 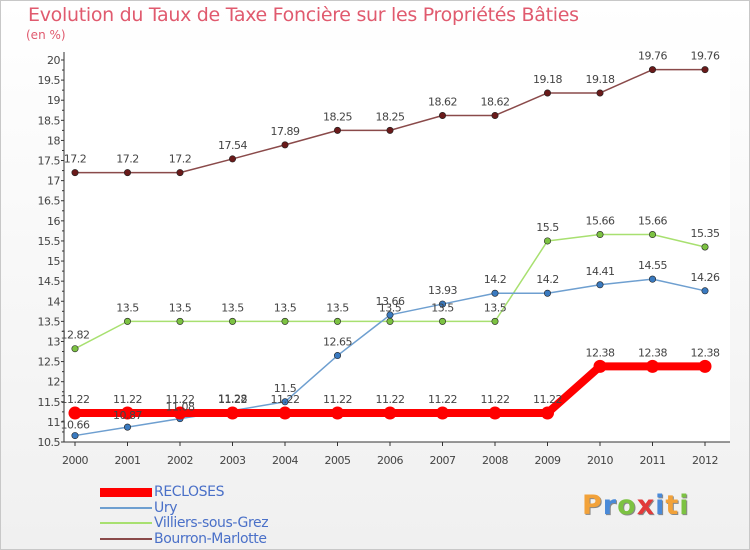 What do you see at coordinates (75, 335) in the screenshot?
I see `data-label: 12.82` at bounding box center [75, 335].